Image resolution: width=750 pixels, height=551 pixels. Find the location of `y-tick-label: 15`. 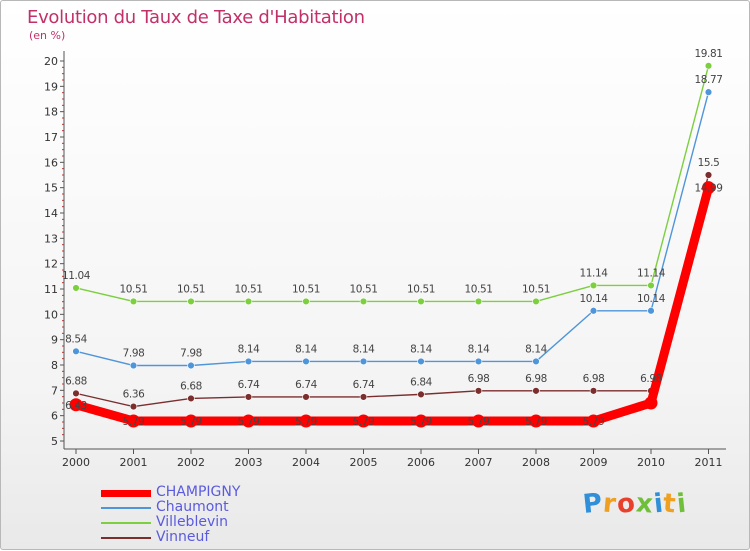

y-tick-label: 15 is located at coordinates (51, 188).